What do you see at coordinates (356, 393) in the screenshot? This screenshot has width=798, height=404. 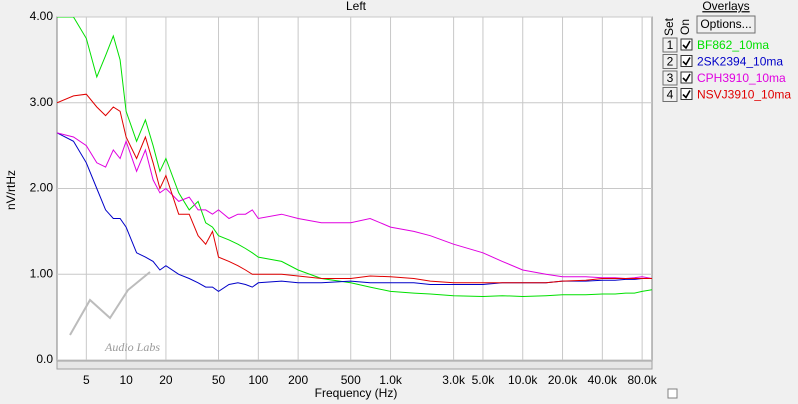 I see `x-axis-label: Frequency (Hz)` at bounding box center [356, 393].